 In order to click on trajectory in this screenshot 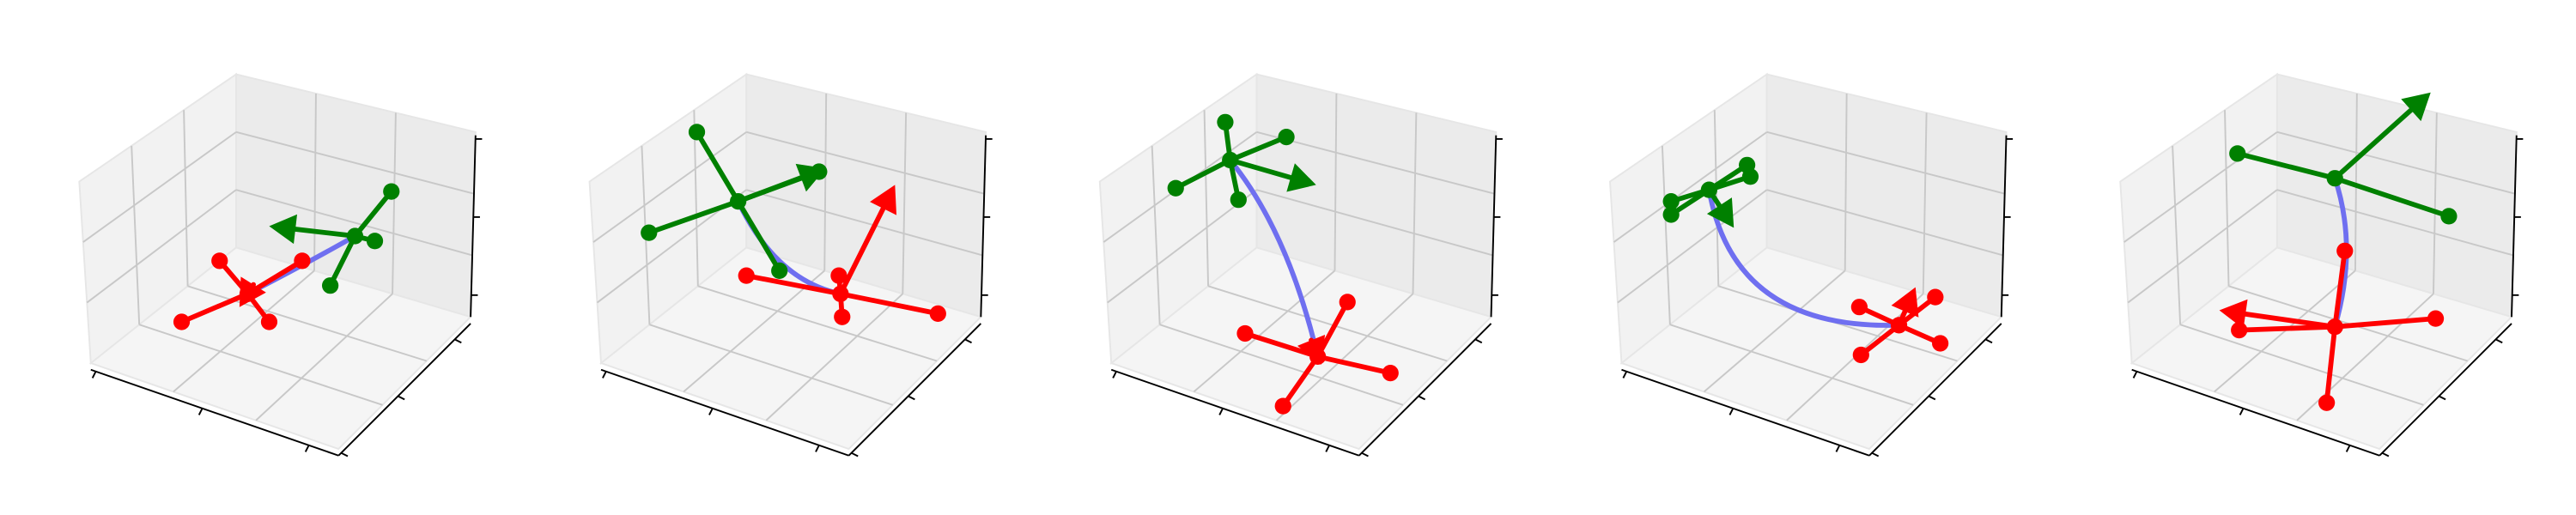, I will do `click(1802, 258)`.